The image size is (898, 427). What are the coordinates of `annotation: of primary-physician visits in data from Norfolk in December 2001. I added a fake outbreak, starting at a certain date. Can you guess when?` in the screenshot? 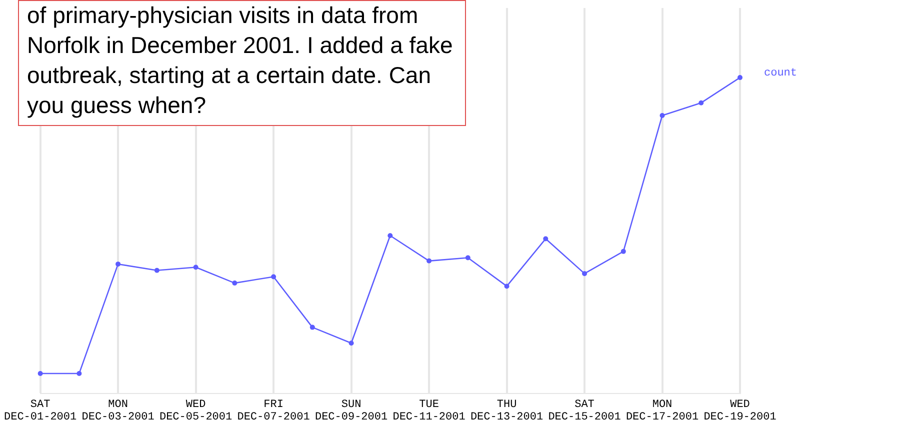 It's located at (240, 60).